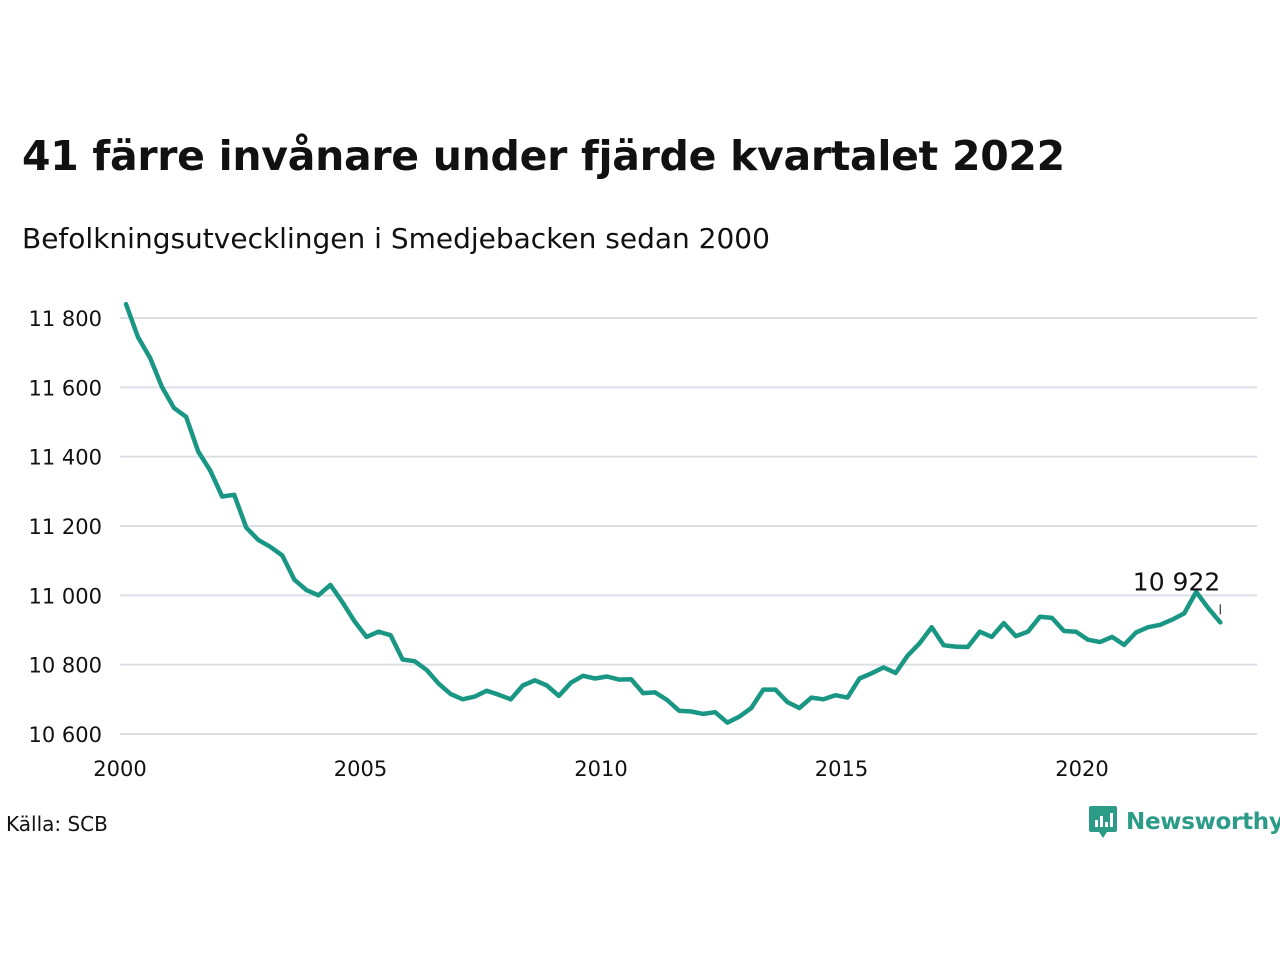 The height and width of the screenshot is (960, 1280). I want to click on x-tick-label: 2015, so click(841, 769).